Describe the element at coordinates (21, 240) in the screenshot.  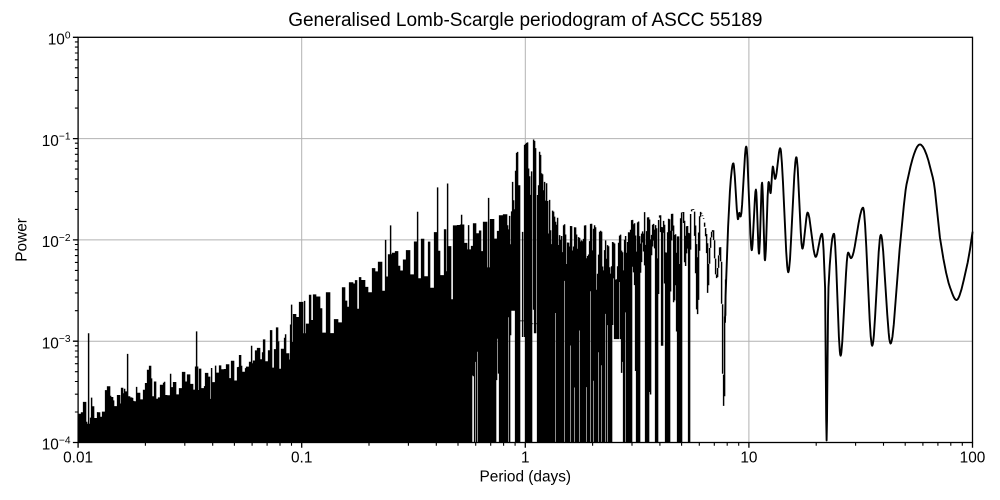
I see `svg-text: Power` at that location.